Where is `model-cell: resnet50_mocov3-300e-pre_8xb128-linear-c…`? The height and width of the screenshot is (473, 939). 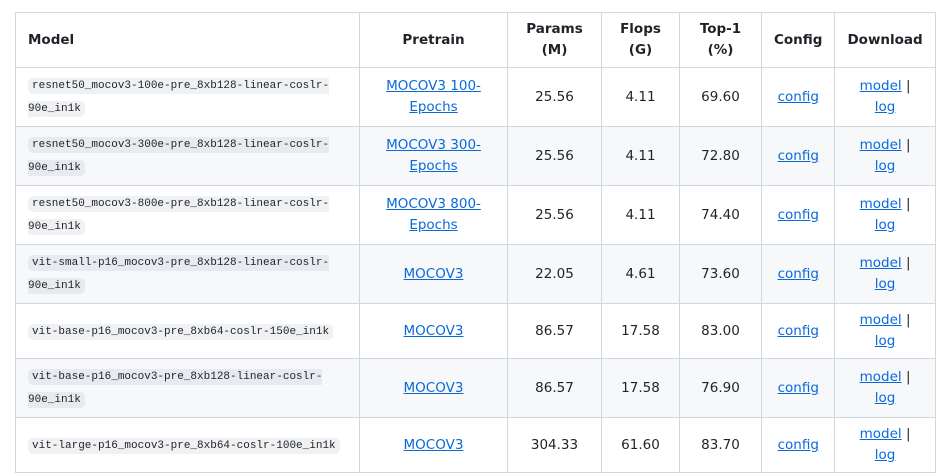
model-cell: resnet50_mocov3-300e-pre_8xb128-linear-c… is located at coordinates (187, 156).